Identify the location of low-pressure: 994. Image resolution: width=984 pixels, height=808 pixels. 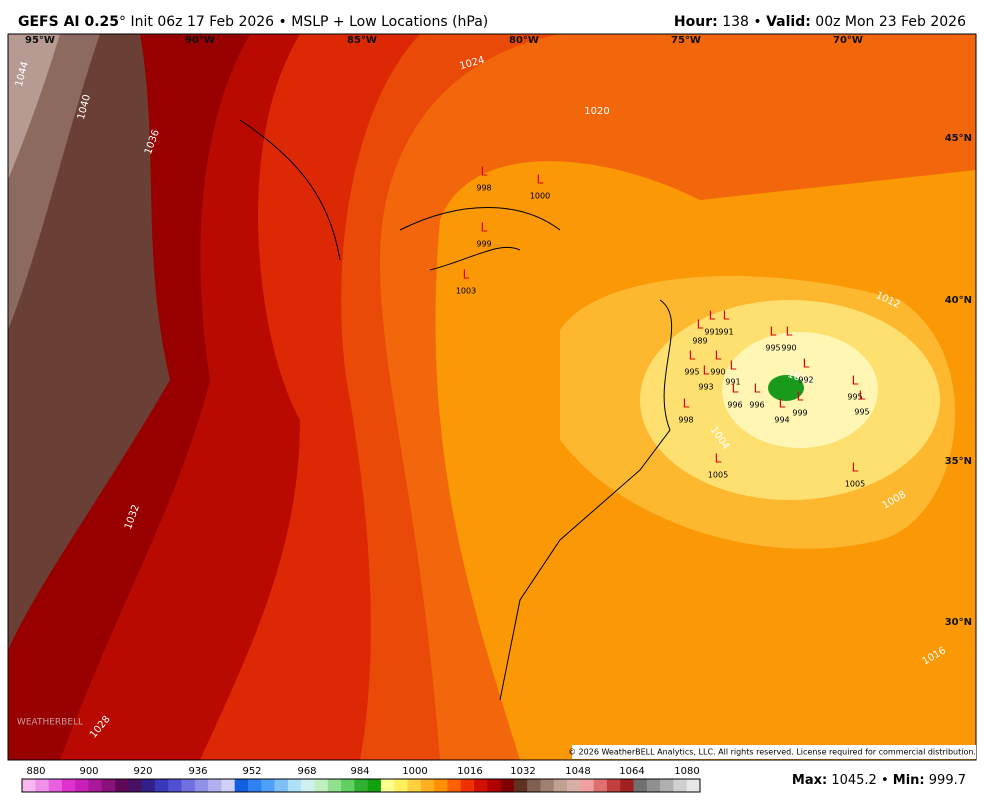
(781, 420).